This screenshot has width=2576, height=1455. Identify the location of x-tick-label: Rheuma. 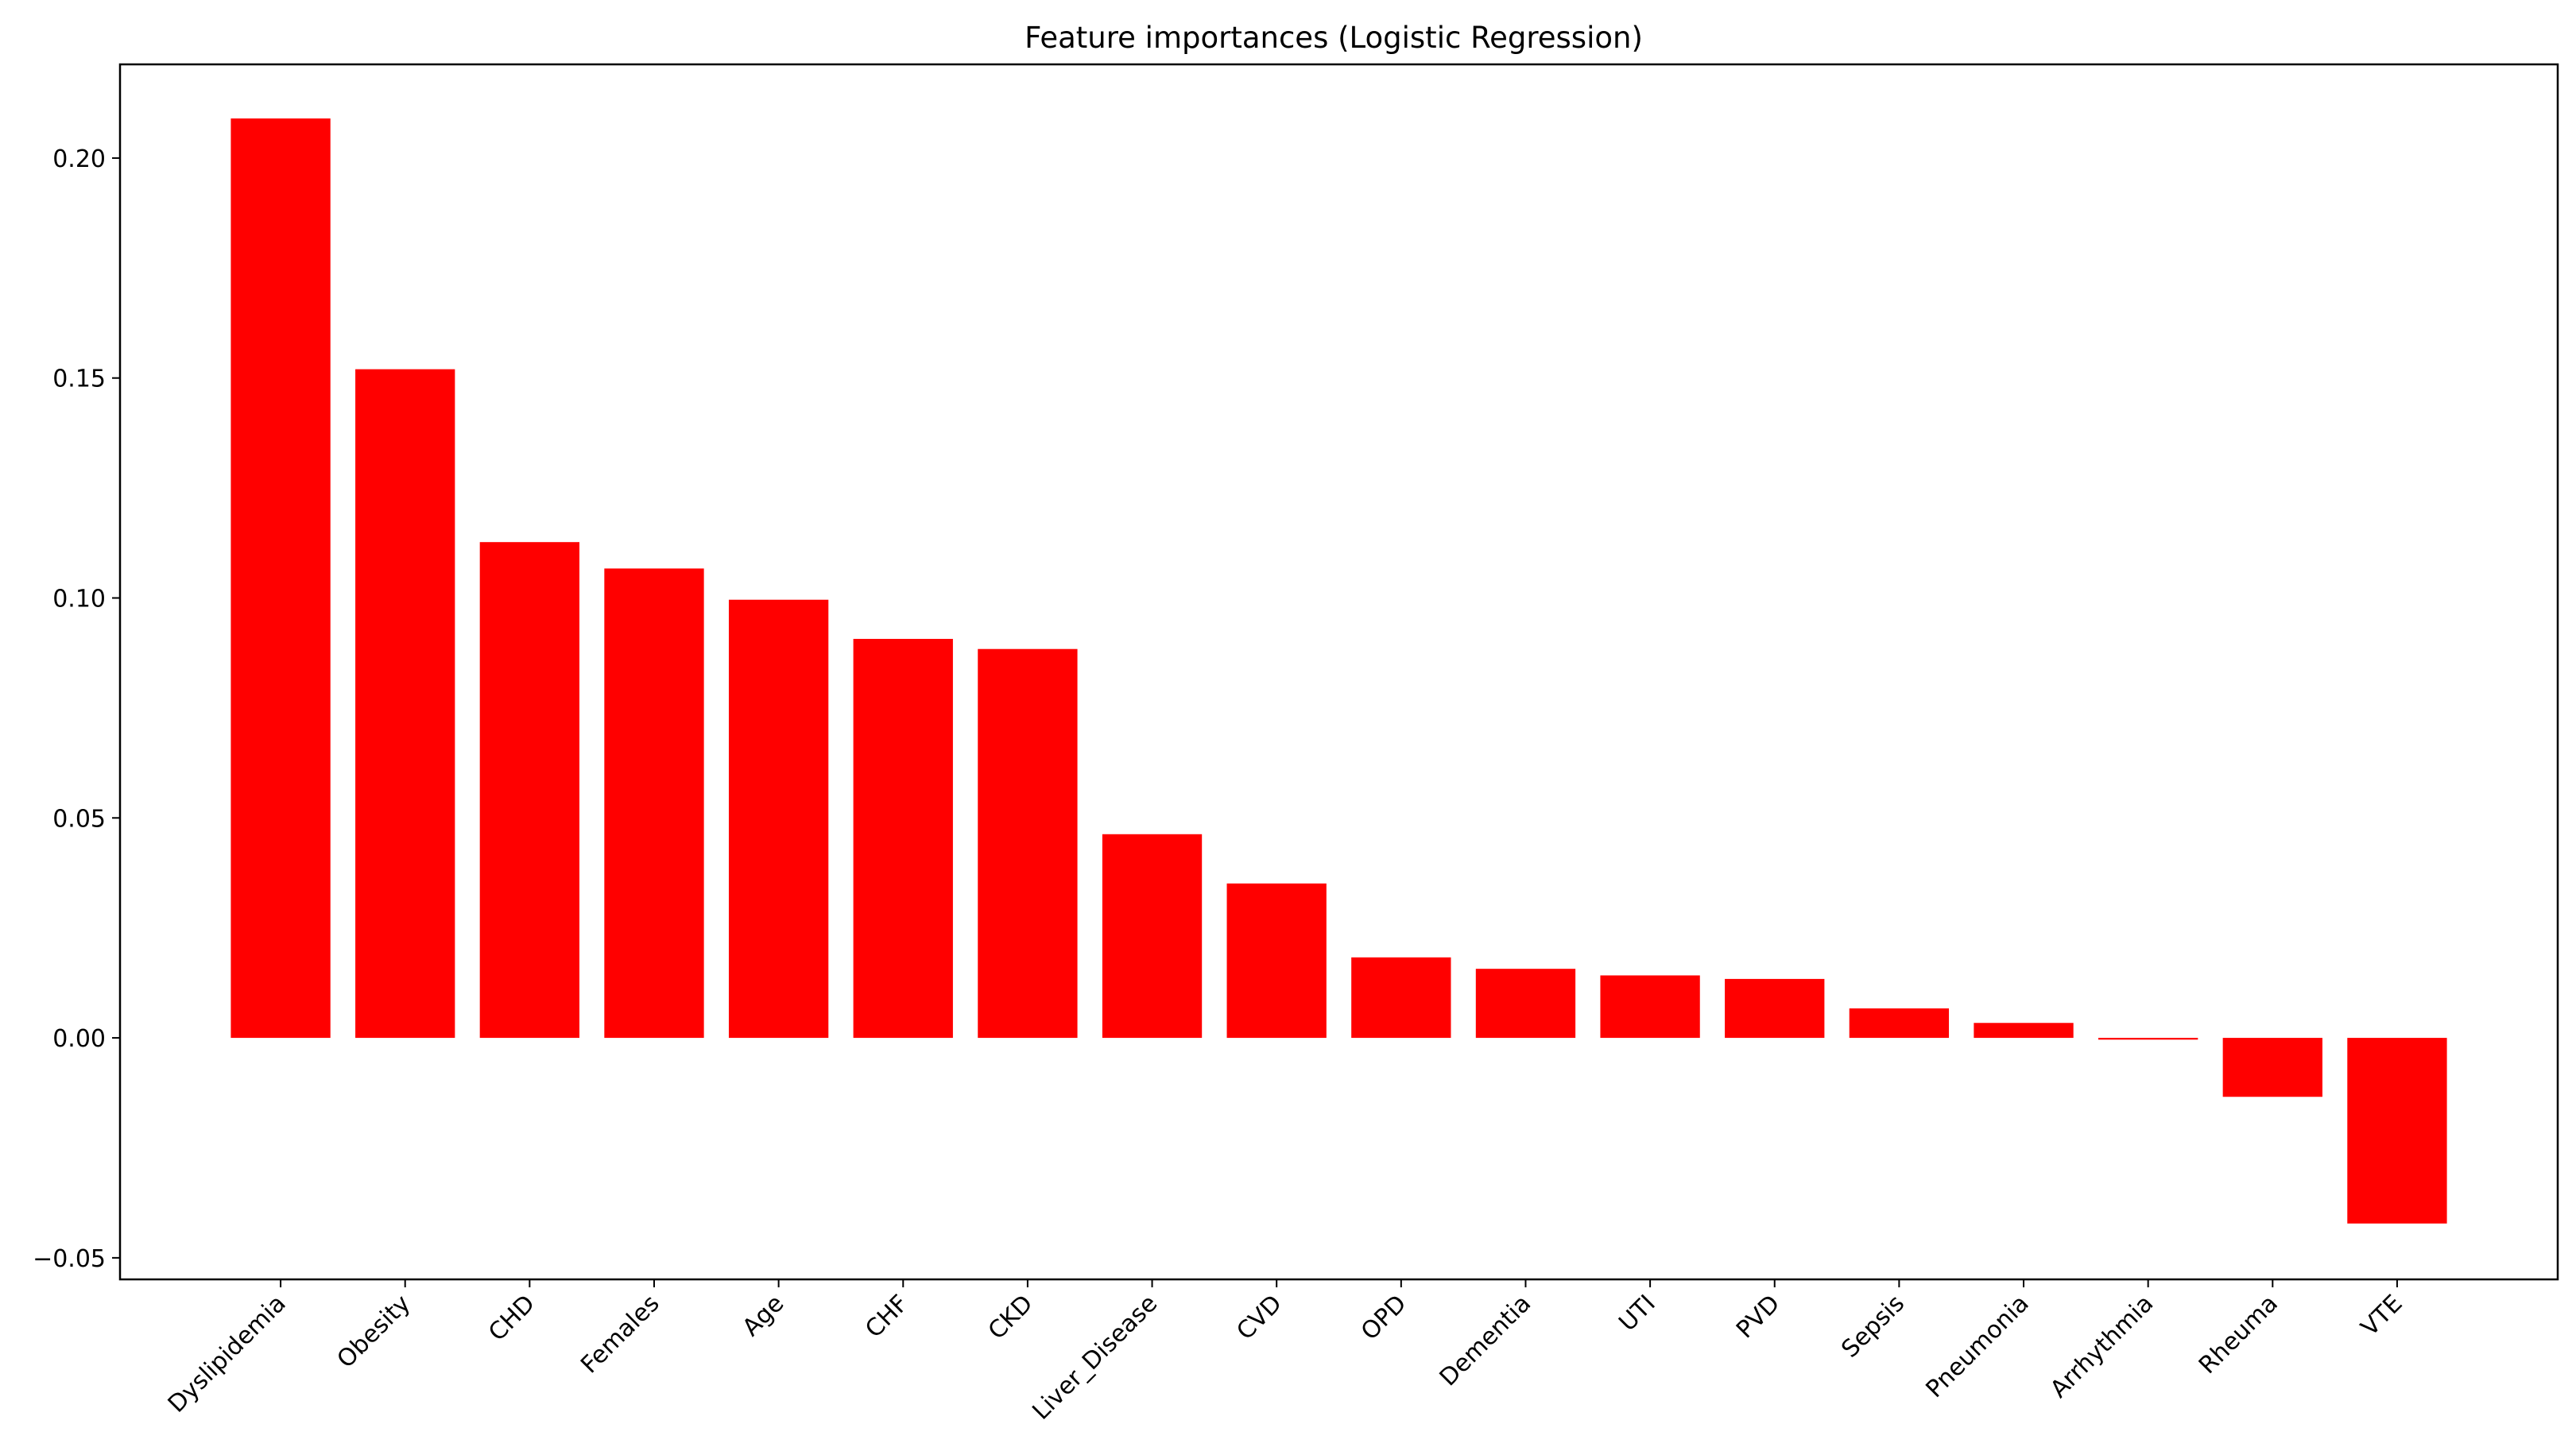
(2239, 1335).